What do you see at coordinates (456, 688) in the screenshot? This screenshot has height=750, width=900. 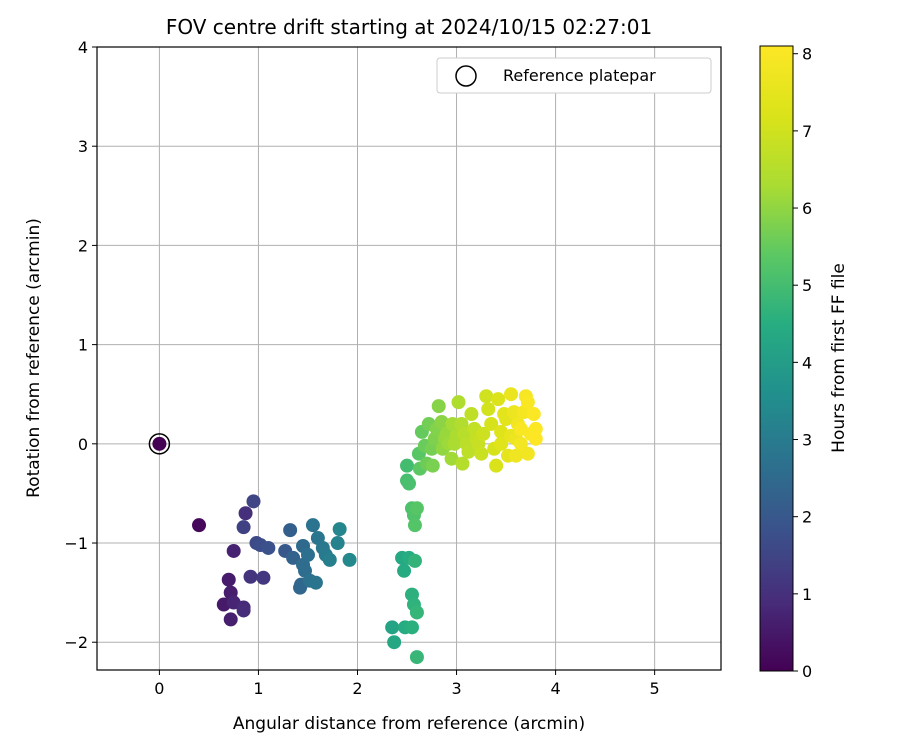 I see `x-tick-label: 3` at bounding box center [456, 688].